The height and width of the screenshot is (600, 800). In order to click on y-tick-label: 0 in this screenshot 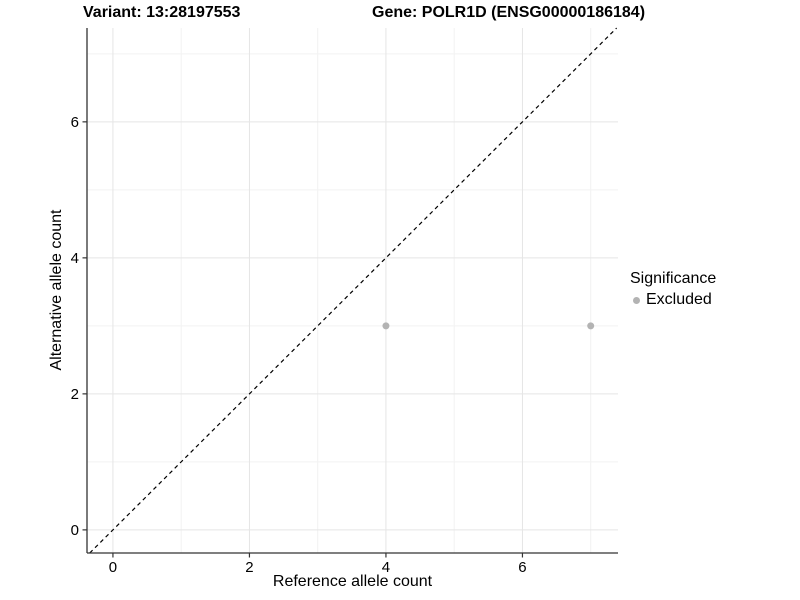, I will do `click(75, 530)`.